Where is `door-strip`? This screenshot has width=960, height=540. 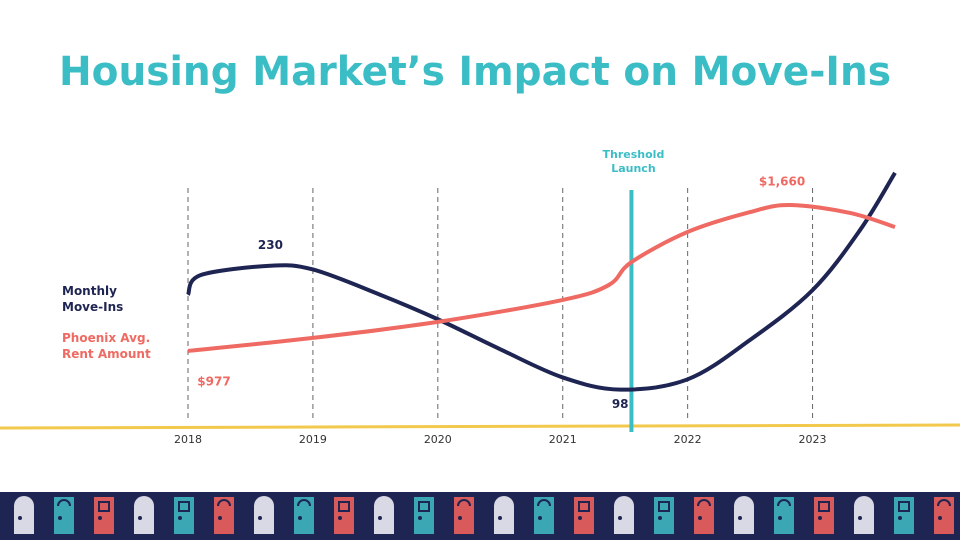
door-strip is located at coordinates (480, 516).